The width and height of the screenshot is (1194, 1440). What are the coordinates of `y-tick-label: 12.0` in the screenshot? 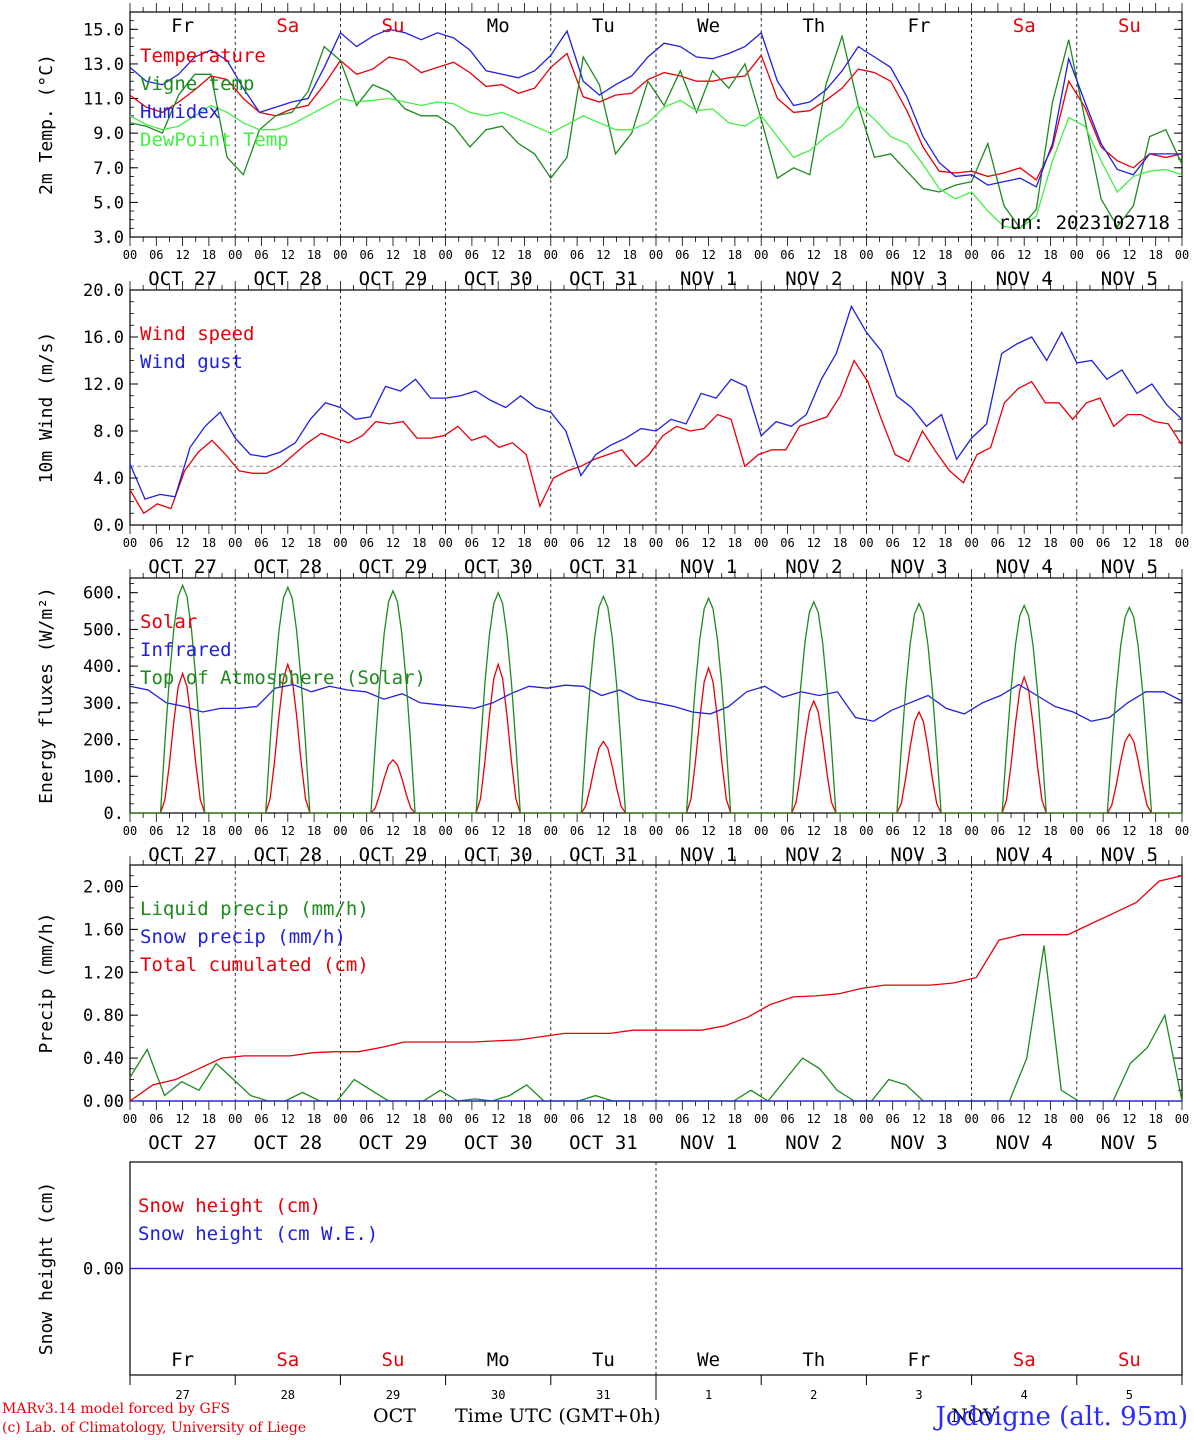 It's located at (103, 385).